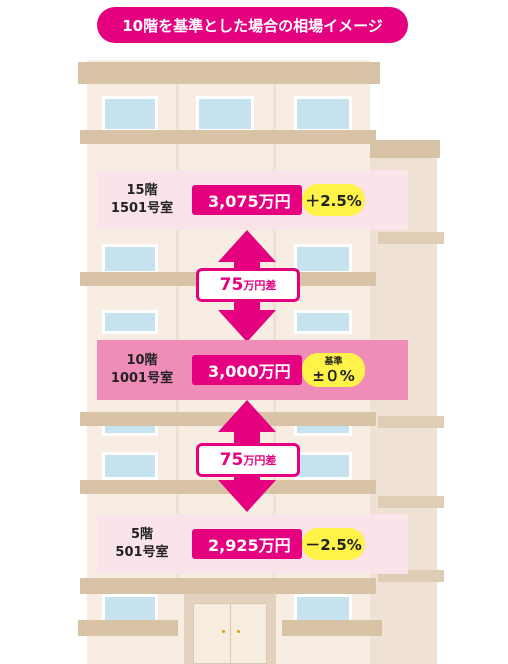  I want to click on change-badge: －2.5%, so click(333, 544).